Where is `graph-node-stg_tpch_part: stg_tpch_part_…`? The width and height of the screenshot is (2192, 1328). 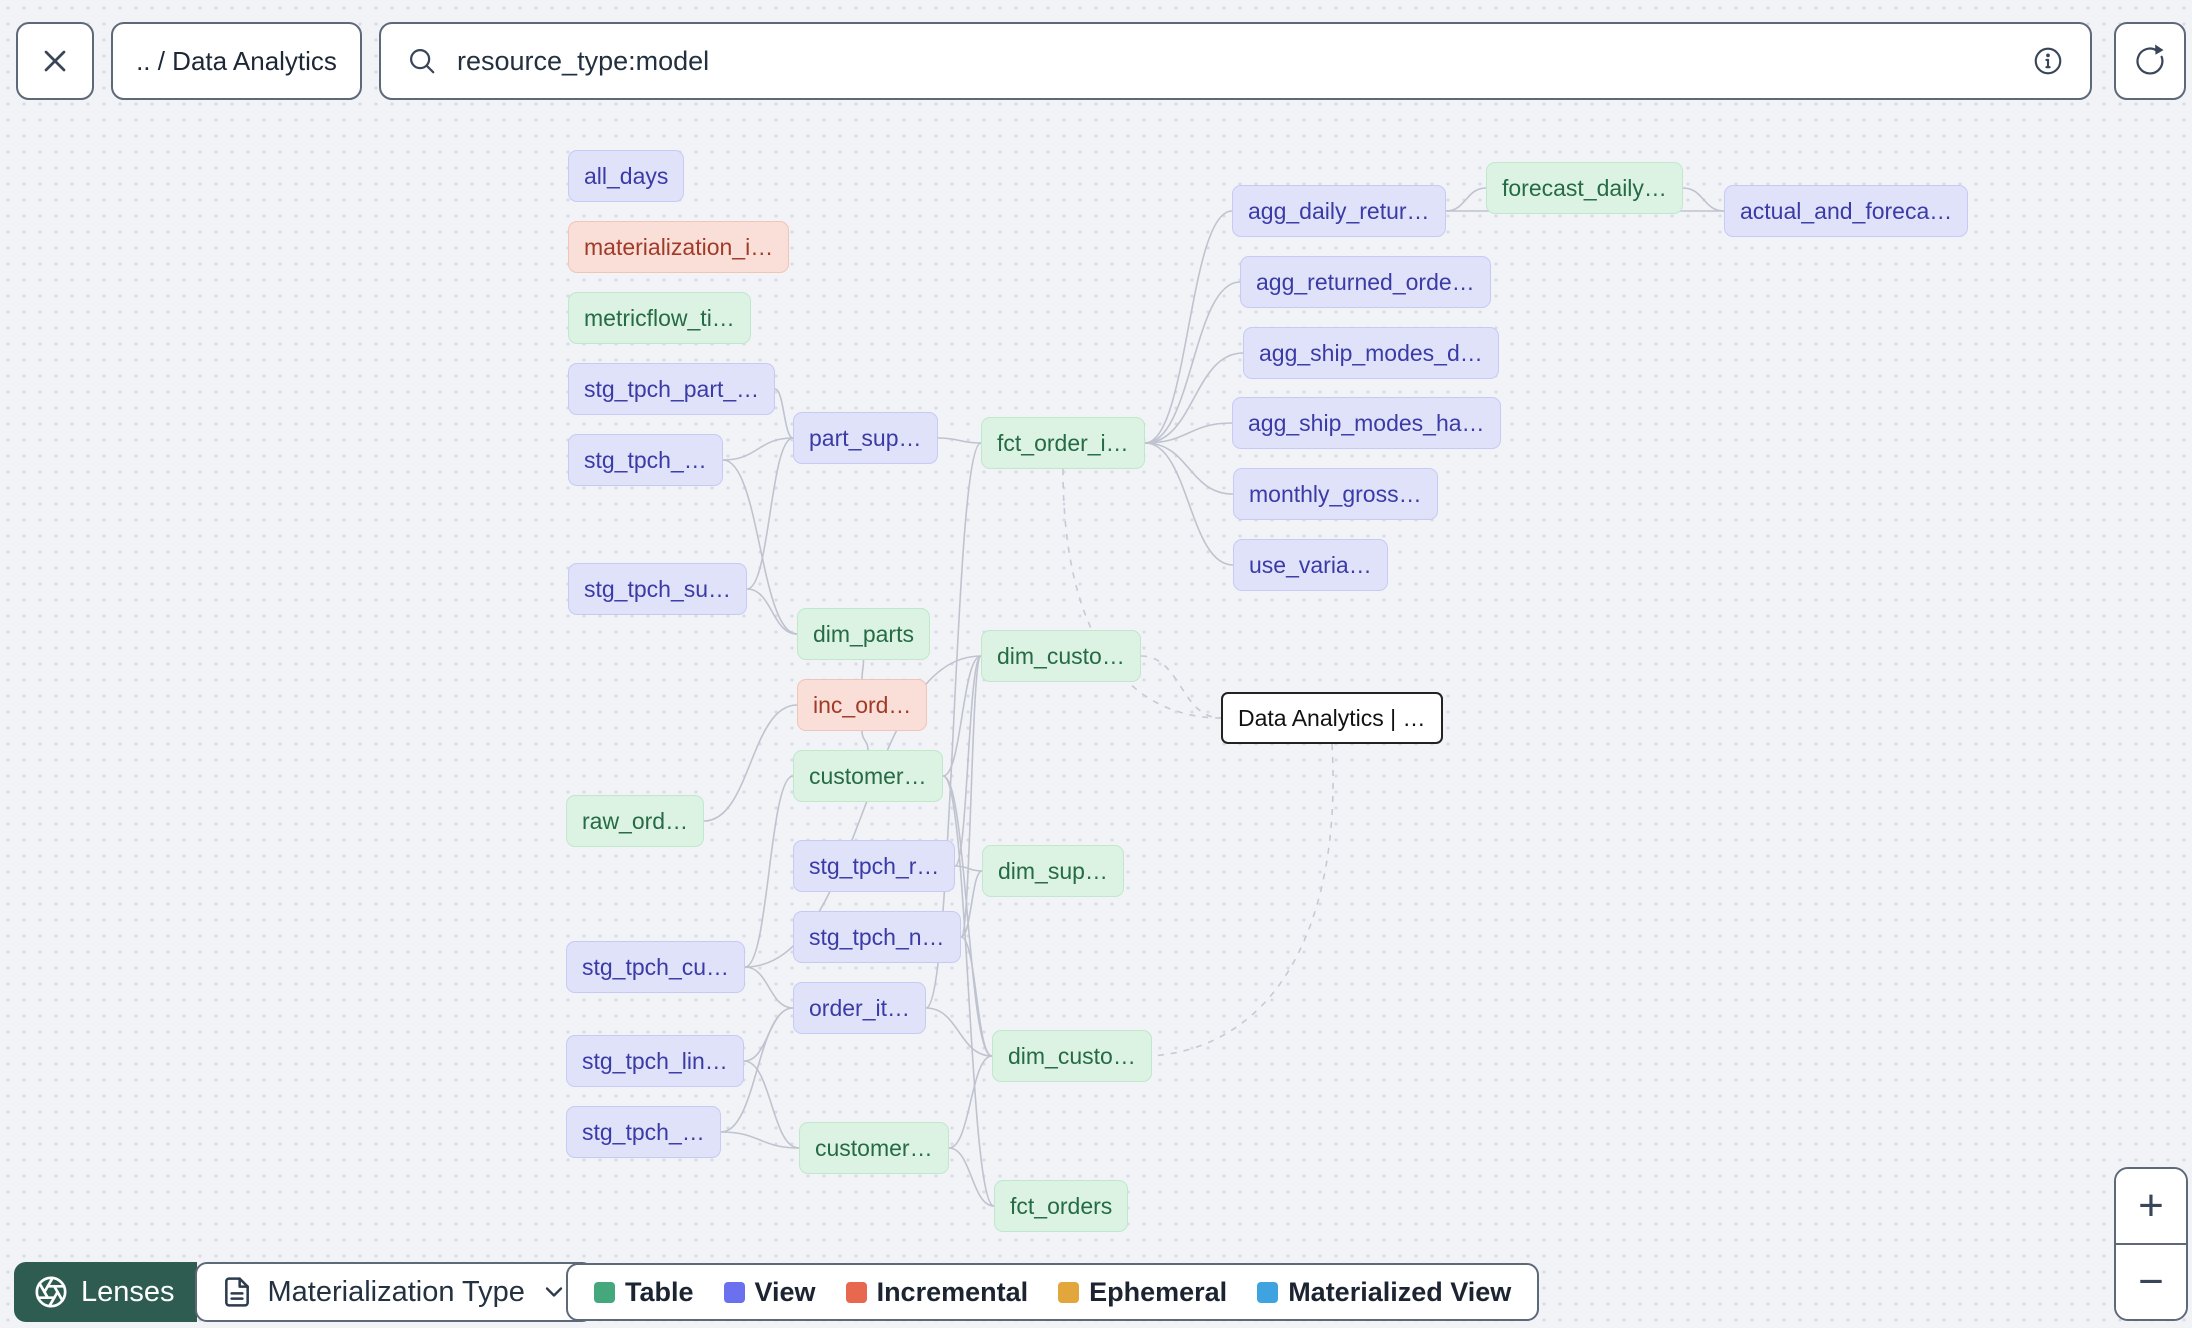
graph-node-stg_tpch_part: stg_tpch_part_… is located at coordinates (672, 389).